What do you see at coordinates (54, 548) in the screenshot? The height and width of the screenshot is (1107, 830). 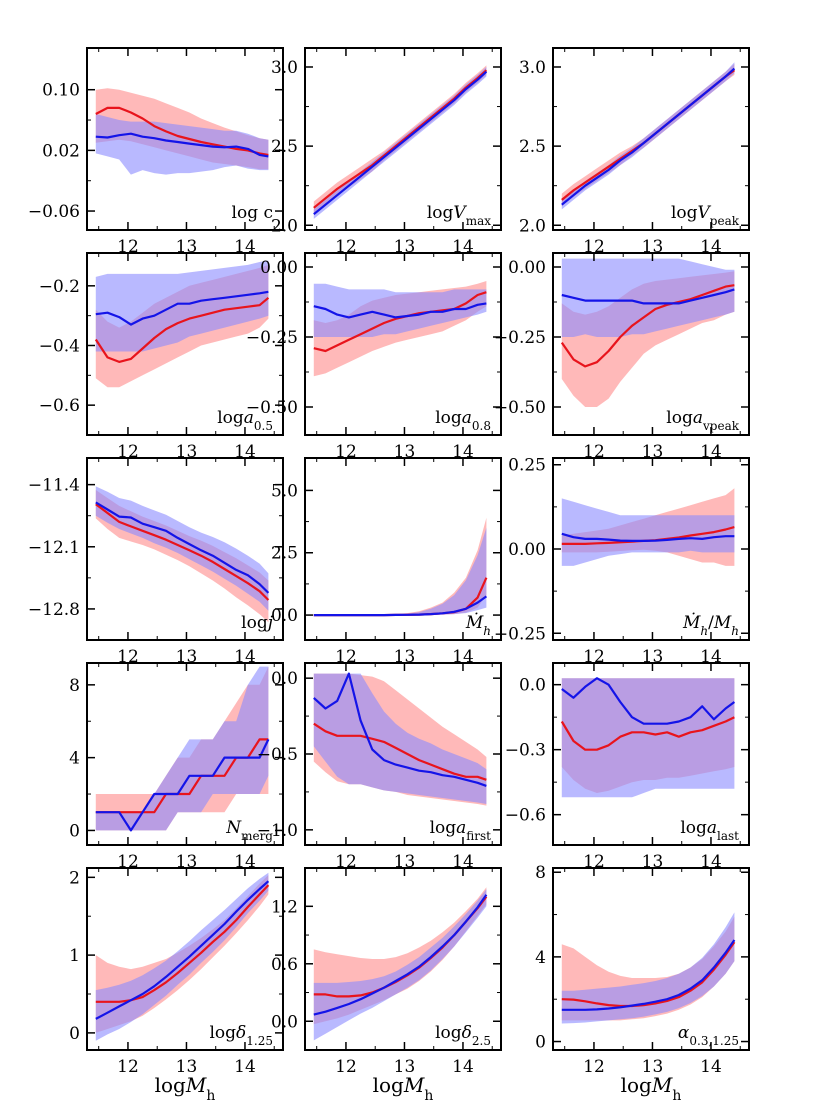 I see `y-tick-label: −12.1` at bounding box center [54, 548].